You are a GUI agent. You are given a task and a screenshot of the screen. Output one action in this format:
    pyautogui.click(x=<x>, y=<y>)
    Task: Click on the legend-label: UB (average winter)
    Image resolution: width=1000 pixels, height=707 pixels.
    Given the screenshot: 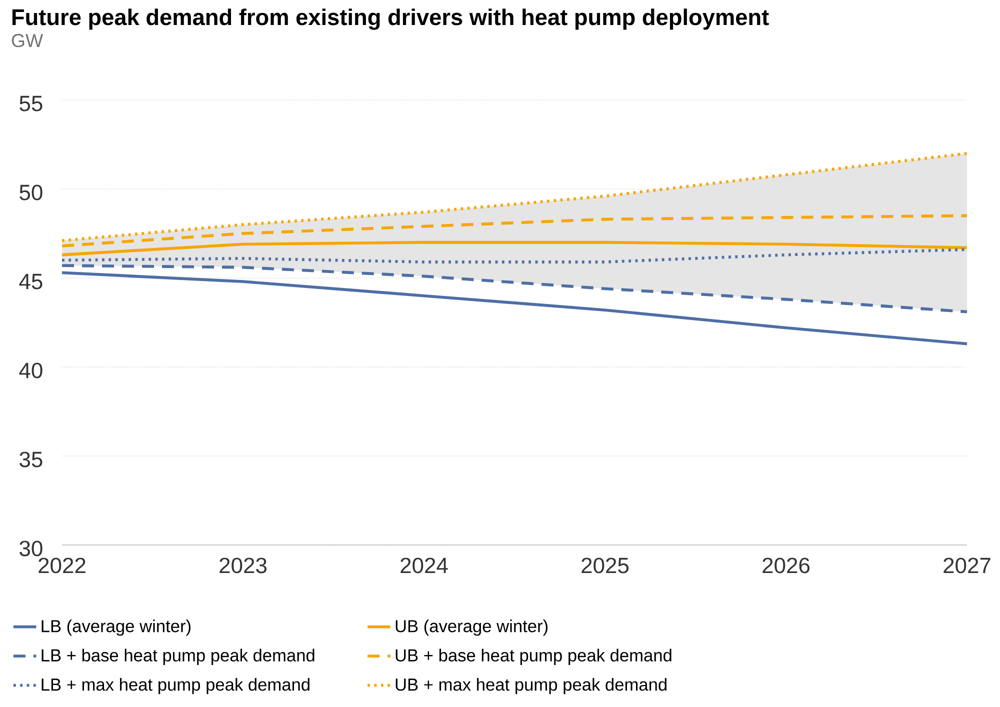 What is the action you would take?
    pyautogui.click(x=472, y=628)
    